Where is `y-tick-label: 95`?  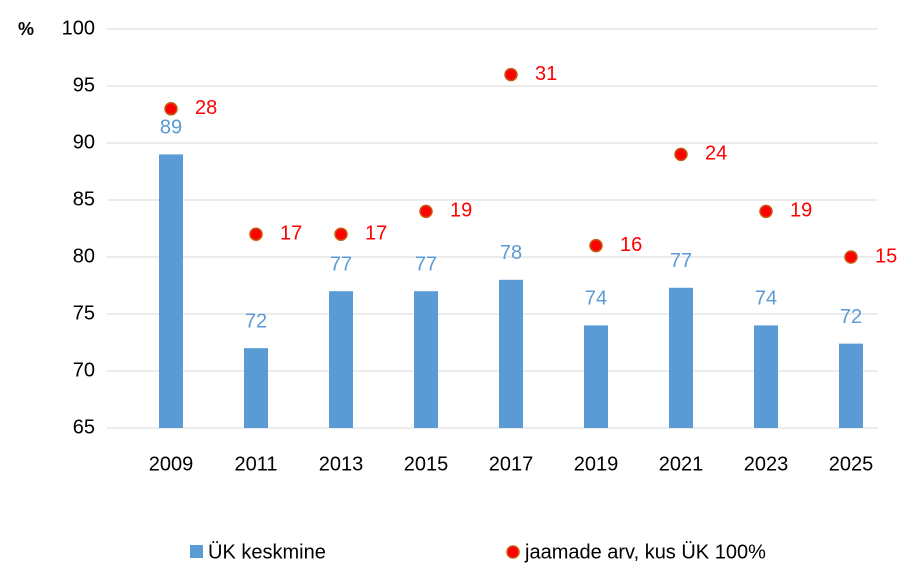
y-tick-label: 95 is located at coordinates (84, 85).